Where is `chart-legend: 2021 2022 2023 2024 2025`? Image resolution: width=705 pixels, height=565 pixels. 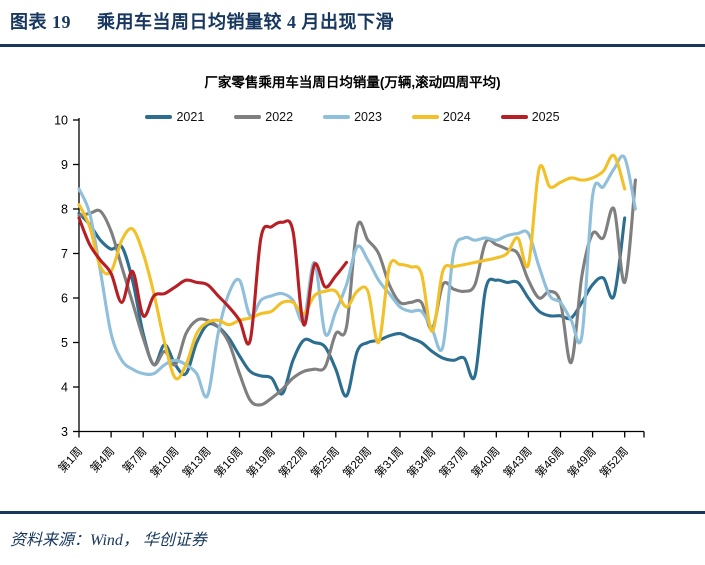
chart-legend: 2021 2022 2023 2024 2025 is located at coordinates (352, 117).